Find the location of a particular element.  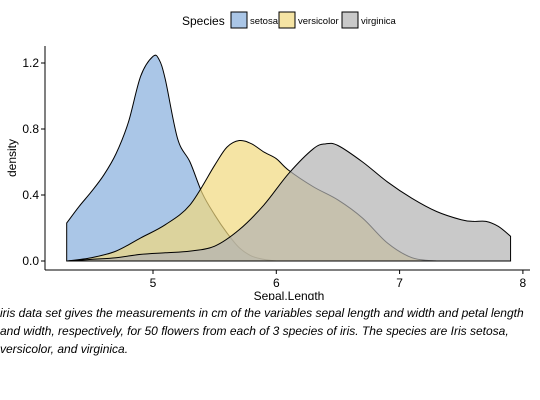

y-tick-label: 0.4 is located at coordinates (30, 195).